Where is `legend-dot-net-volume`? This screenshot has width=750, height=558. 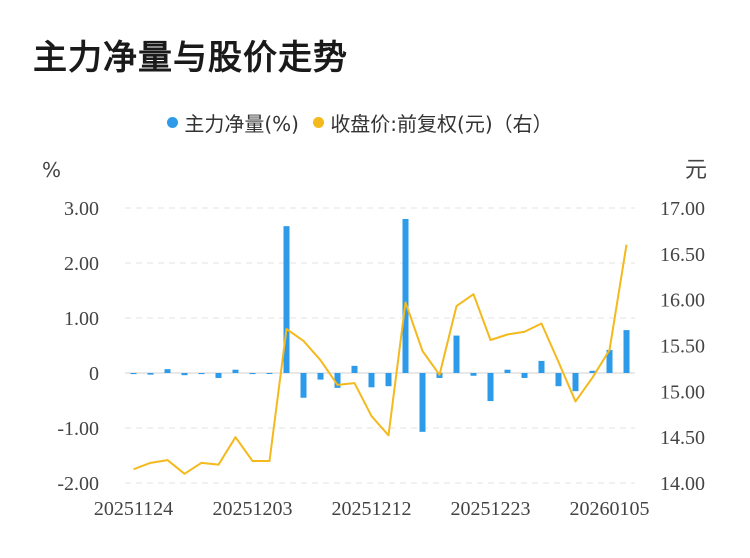 legend-dot-net-volume is located at coordinates (173, 122).